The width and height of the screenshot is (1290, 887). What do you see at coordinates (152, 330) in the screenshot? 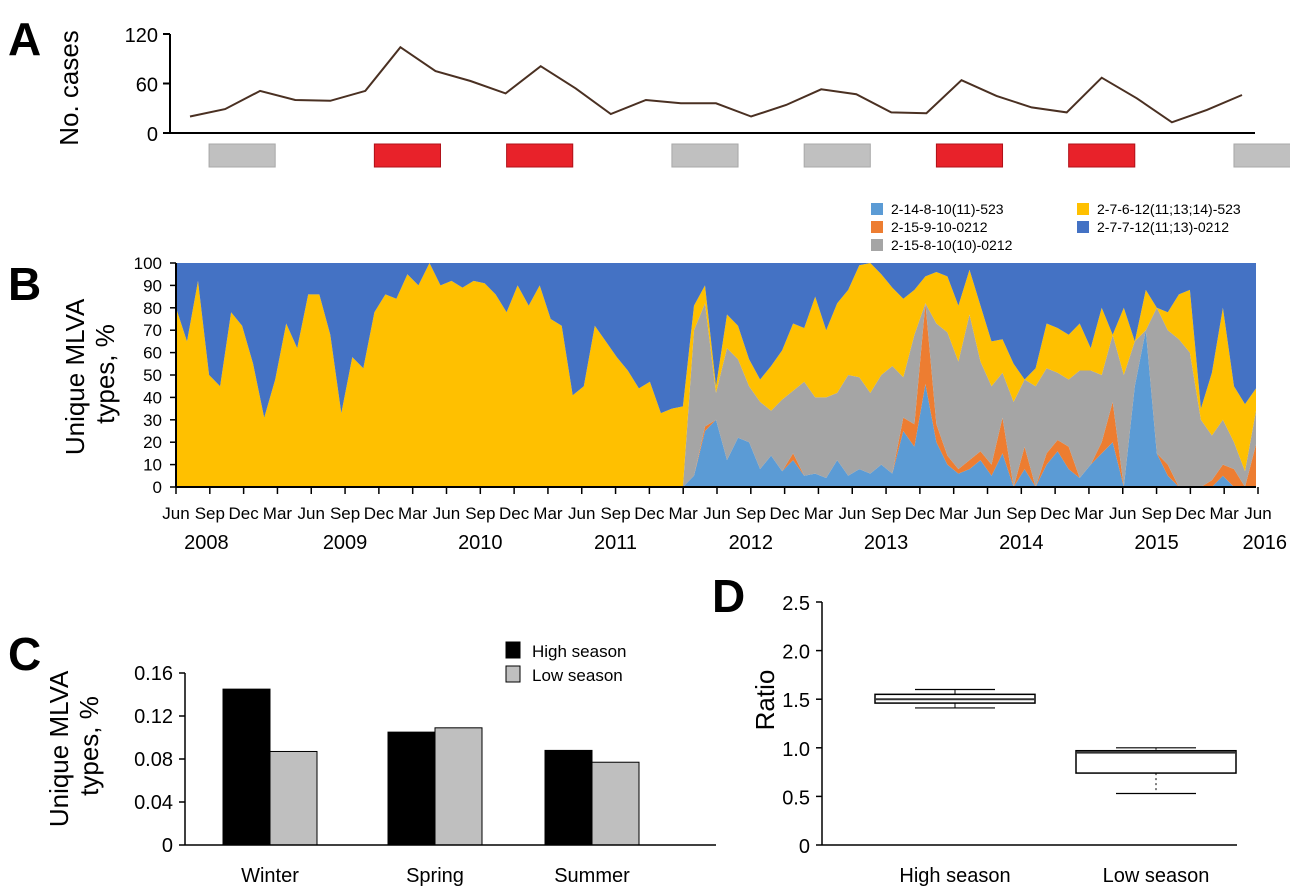
I see `panel-b-y-tick-label: 70` at bounding box center [152, 330].